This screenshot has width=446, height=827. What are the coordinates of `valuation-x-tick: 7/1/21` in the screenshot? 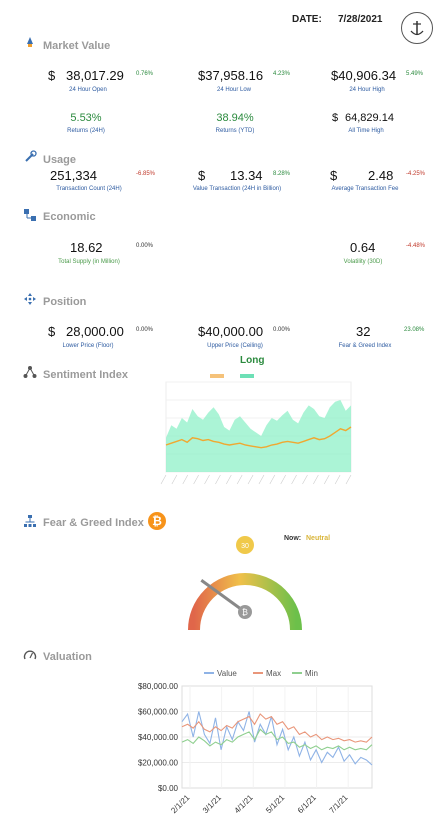 It's located at (338, 804).